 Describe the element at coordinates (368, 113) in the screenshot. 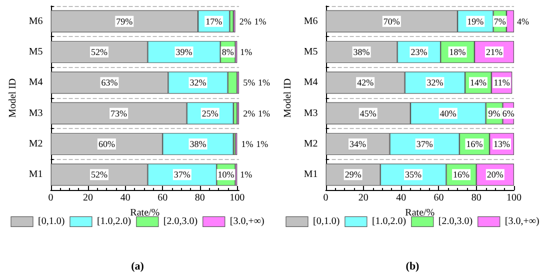

I see `data-label: 45%` at that location.